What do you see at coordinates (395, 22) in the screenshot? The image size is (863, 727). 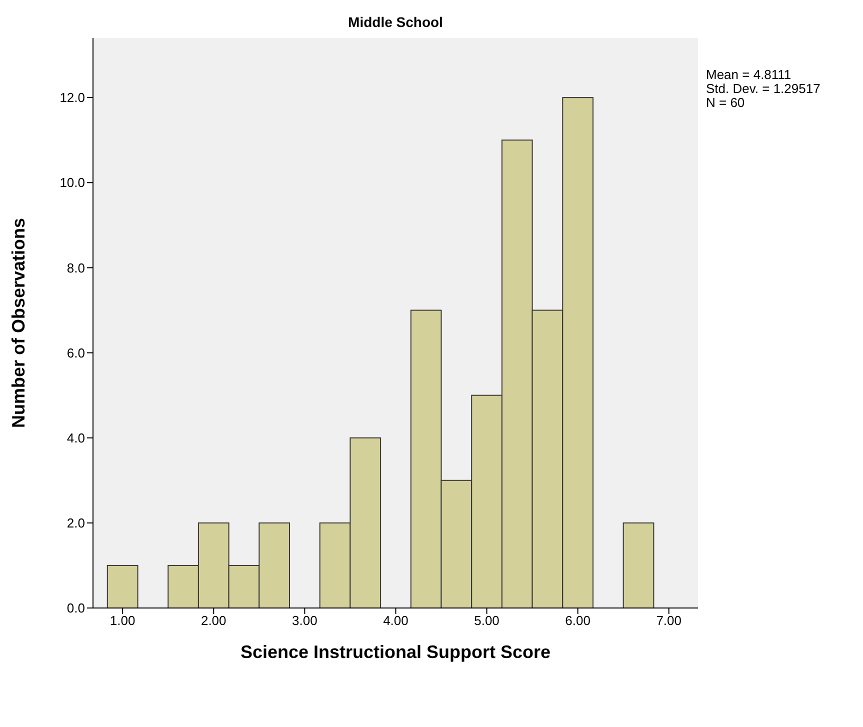 I see `chart-title: Middle School` at bounding box center [395, 22].